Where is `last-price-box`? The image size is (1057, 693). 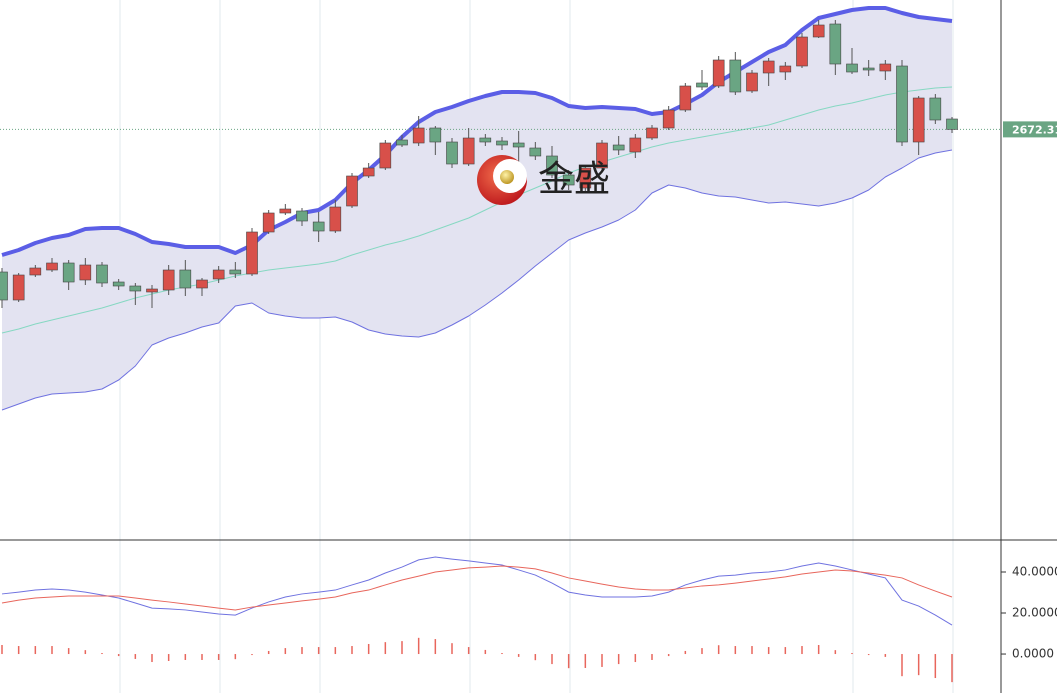 last-price-box is located at coordinates (1030, 129).